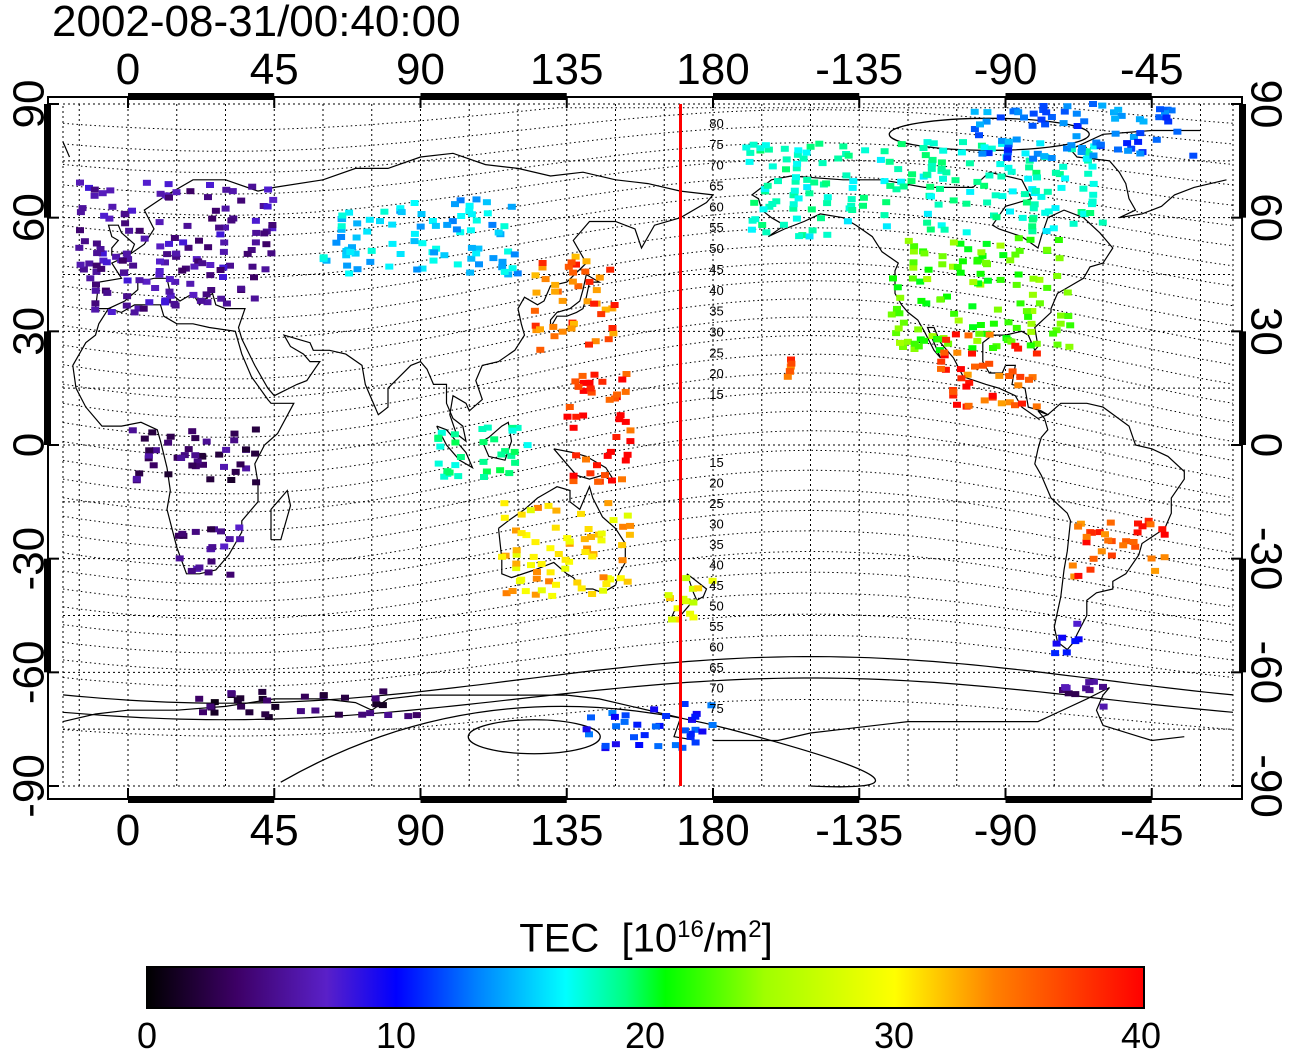 The image size is (1292, 1057). Describe the element at coordinates (1242, 161) in the screenshot. I see `axis-bar-right` at that location.